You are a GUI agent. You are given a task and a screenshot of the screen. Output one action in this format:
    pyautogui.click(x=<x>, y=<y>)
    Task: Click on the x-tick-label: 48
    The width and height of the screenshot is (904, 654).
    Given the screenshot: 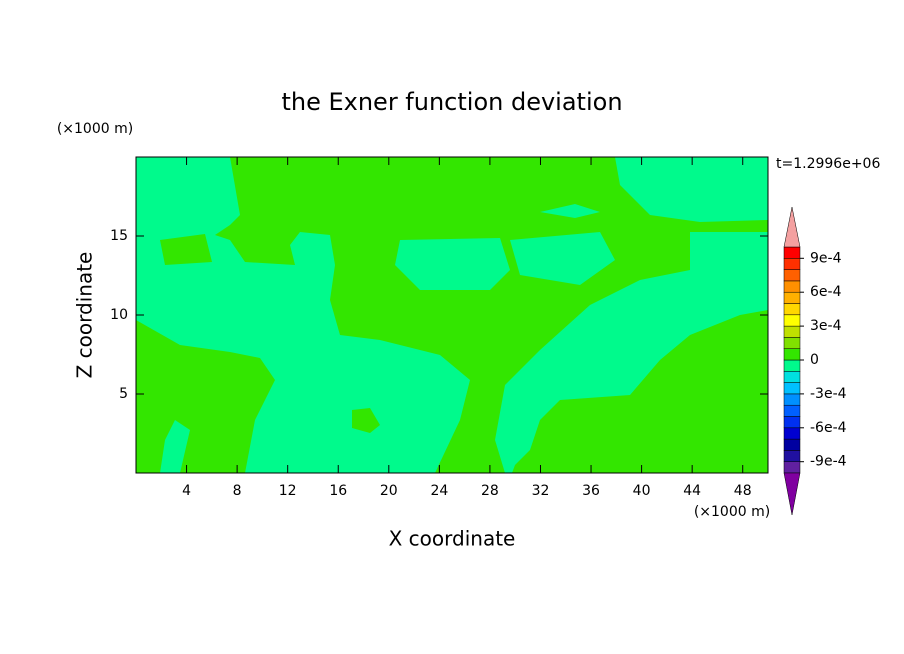 What is the action you would take?
    pyautogui.click(x=743, y=491)
    